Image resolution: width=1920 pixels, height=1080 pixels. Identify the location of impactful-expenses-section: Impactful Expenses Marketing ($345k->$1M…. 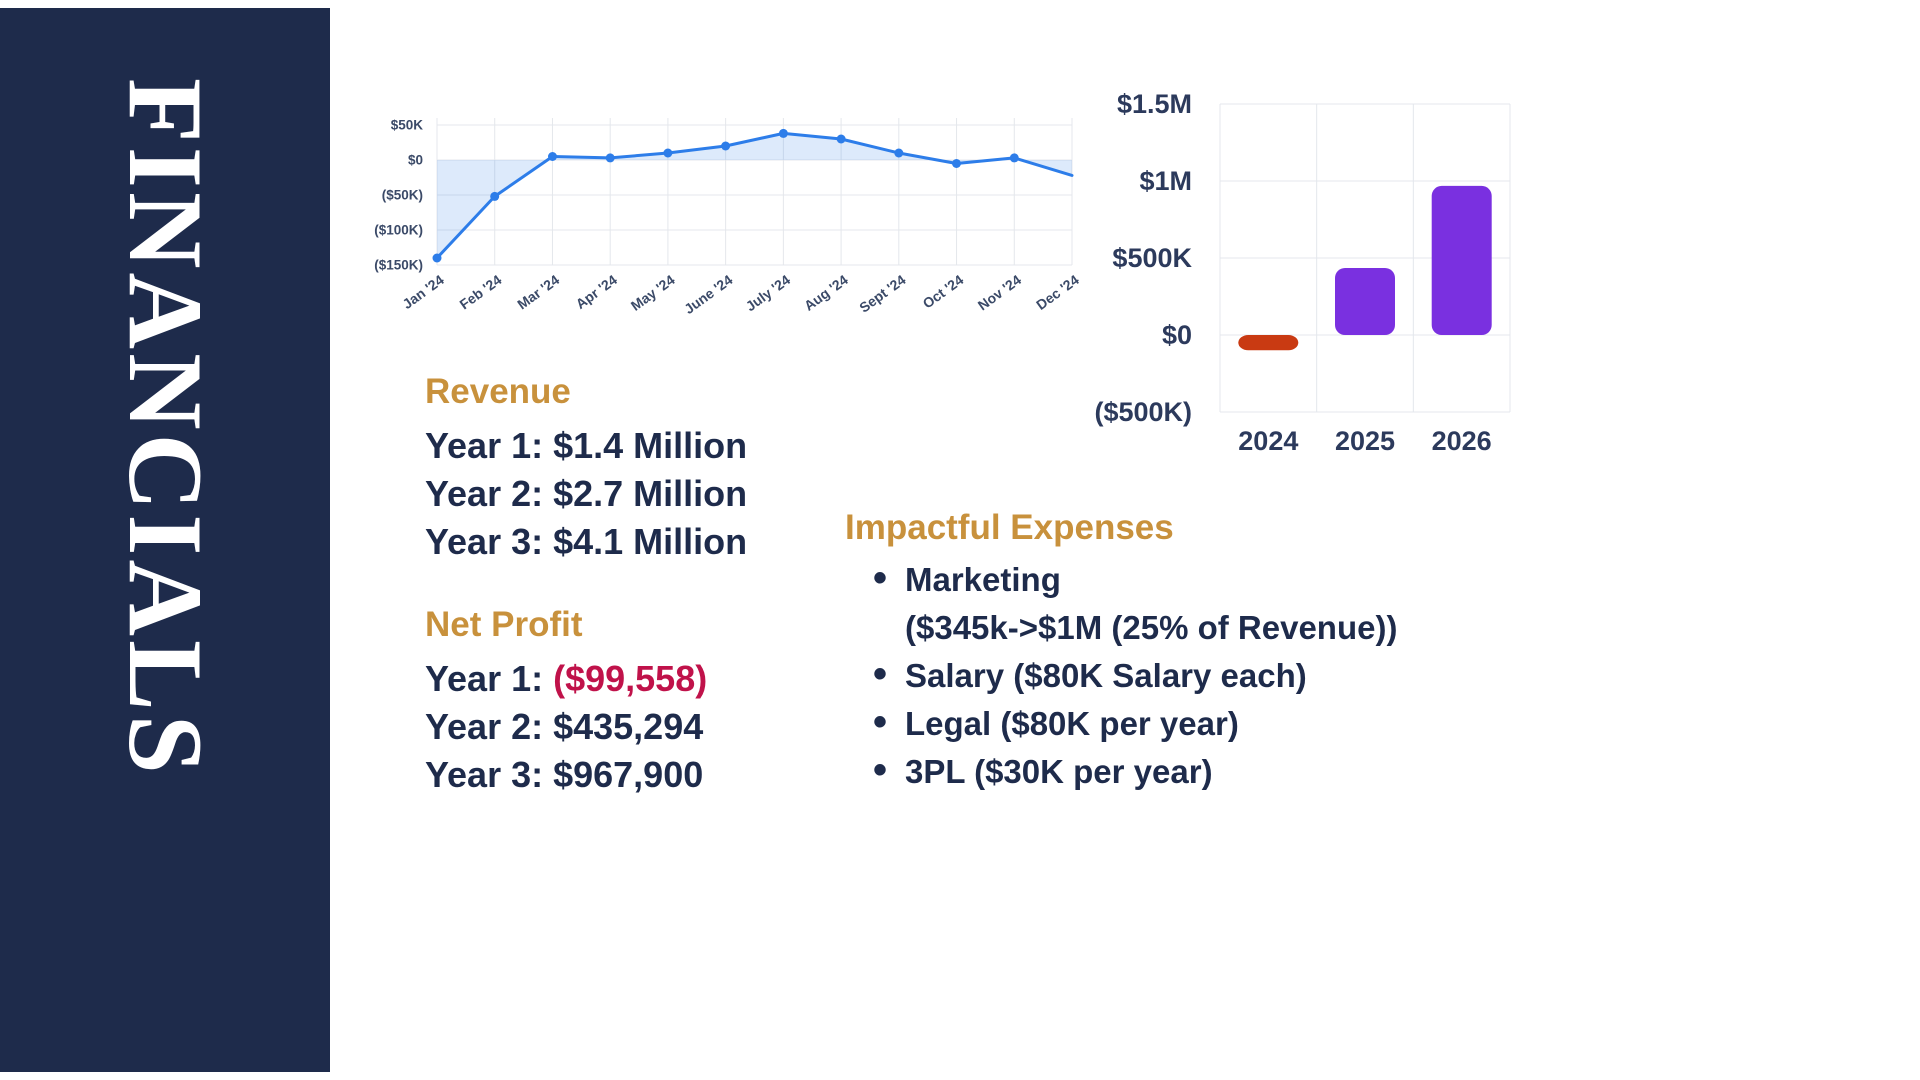
(1215, 652).